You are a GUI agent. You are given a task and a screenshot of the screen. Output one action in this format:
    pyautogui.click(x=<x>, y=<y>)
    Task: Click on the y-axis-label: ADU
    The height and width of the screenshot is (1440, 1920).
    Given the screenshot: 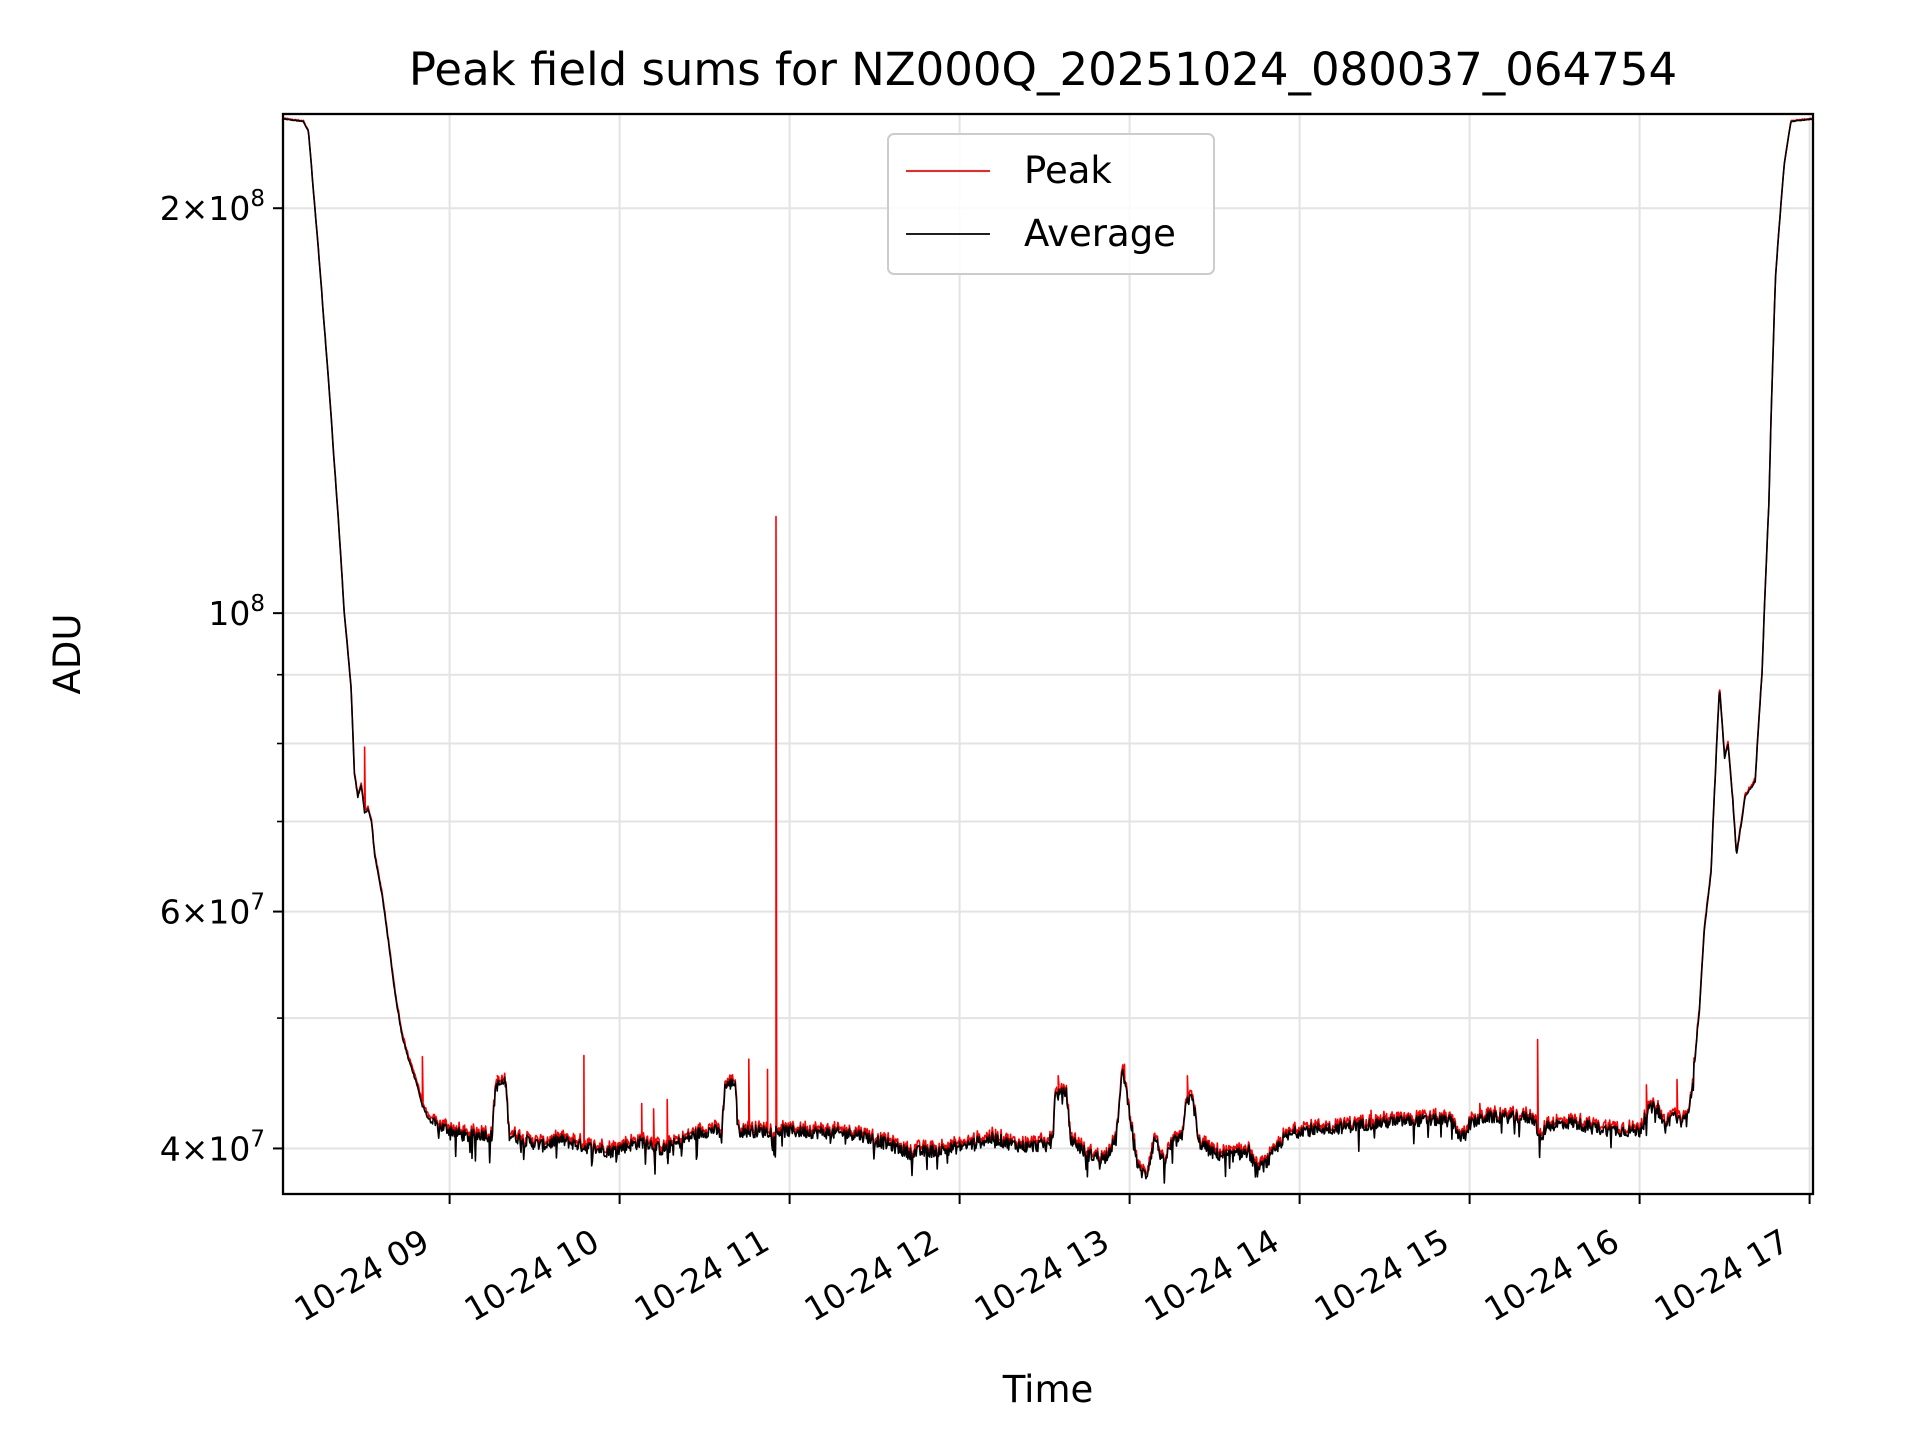 What is the action you would take?
    pyautogui.click(x=67, y=654)
    